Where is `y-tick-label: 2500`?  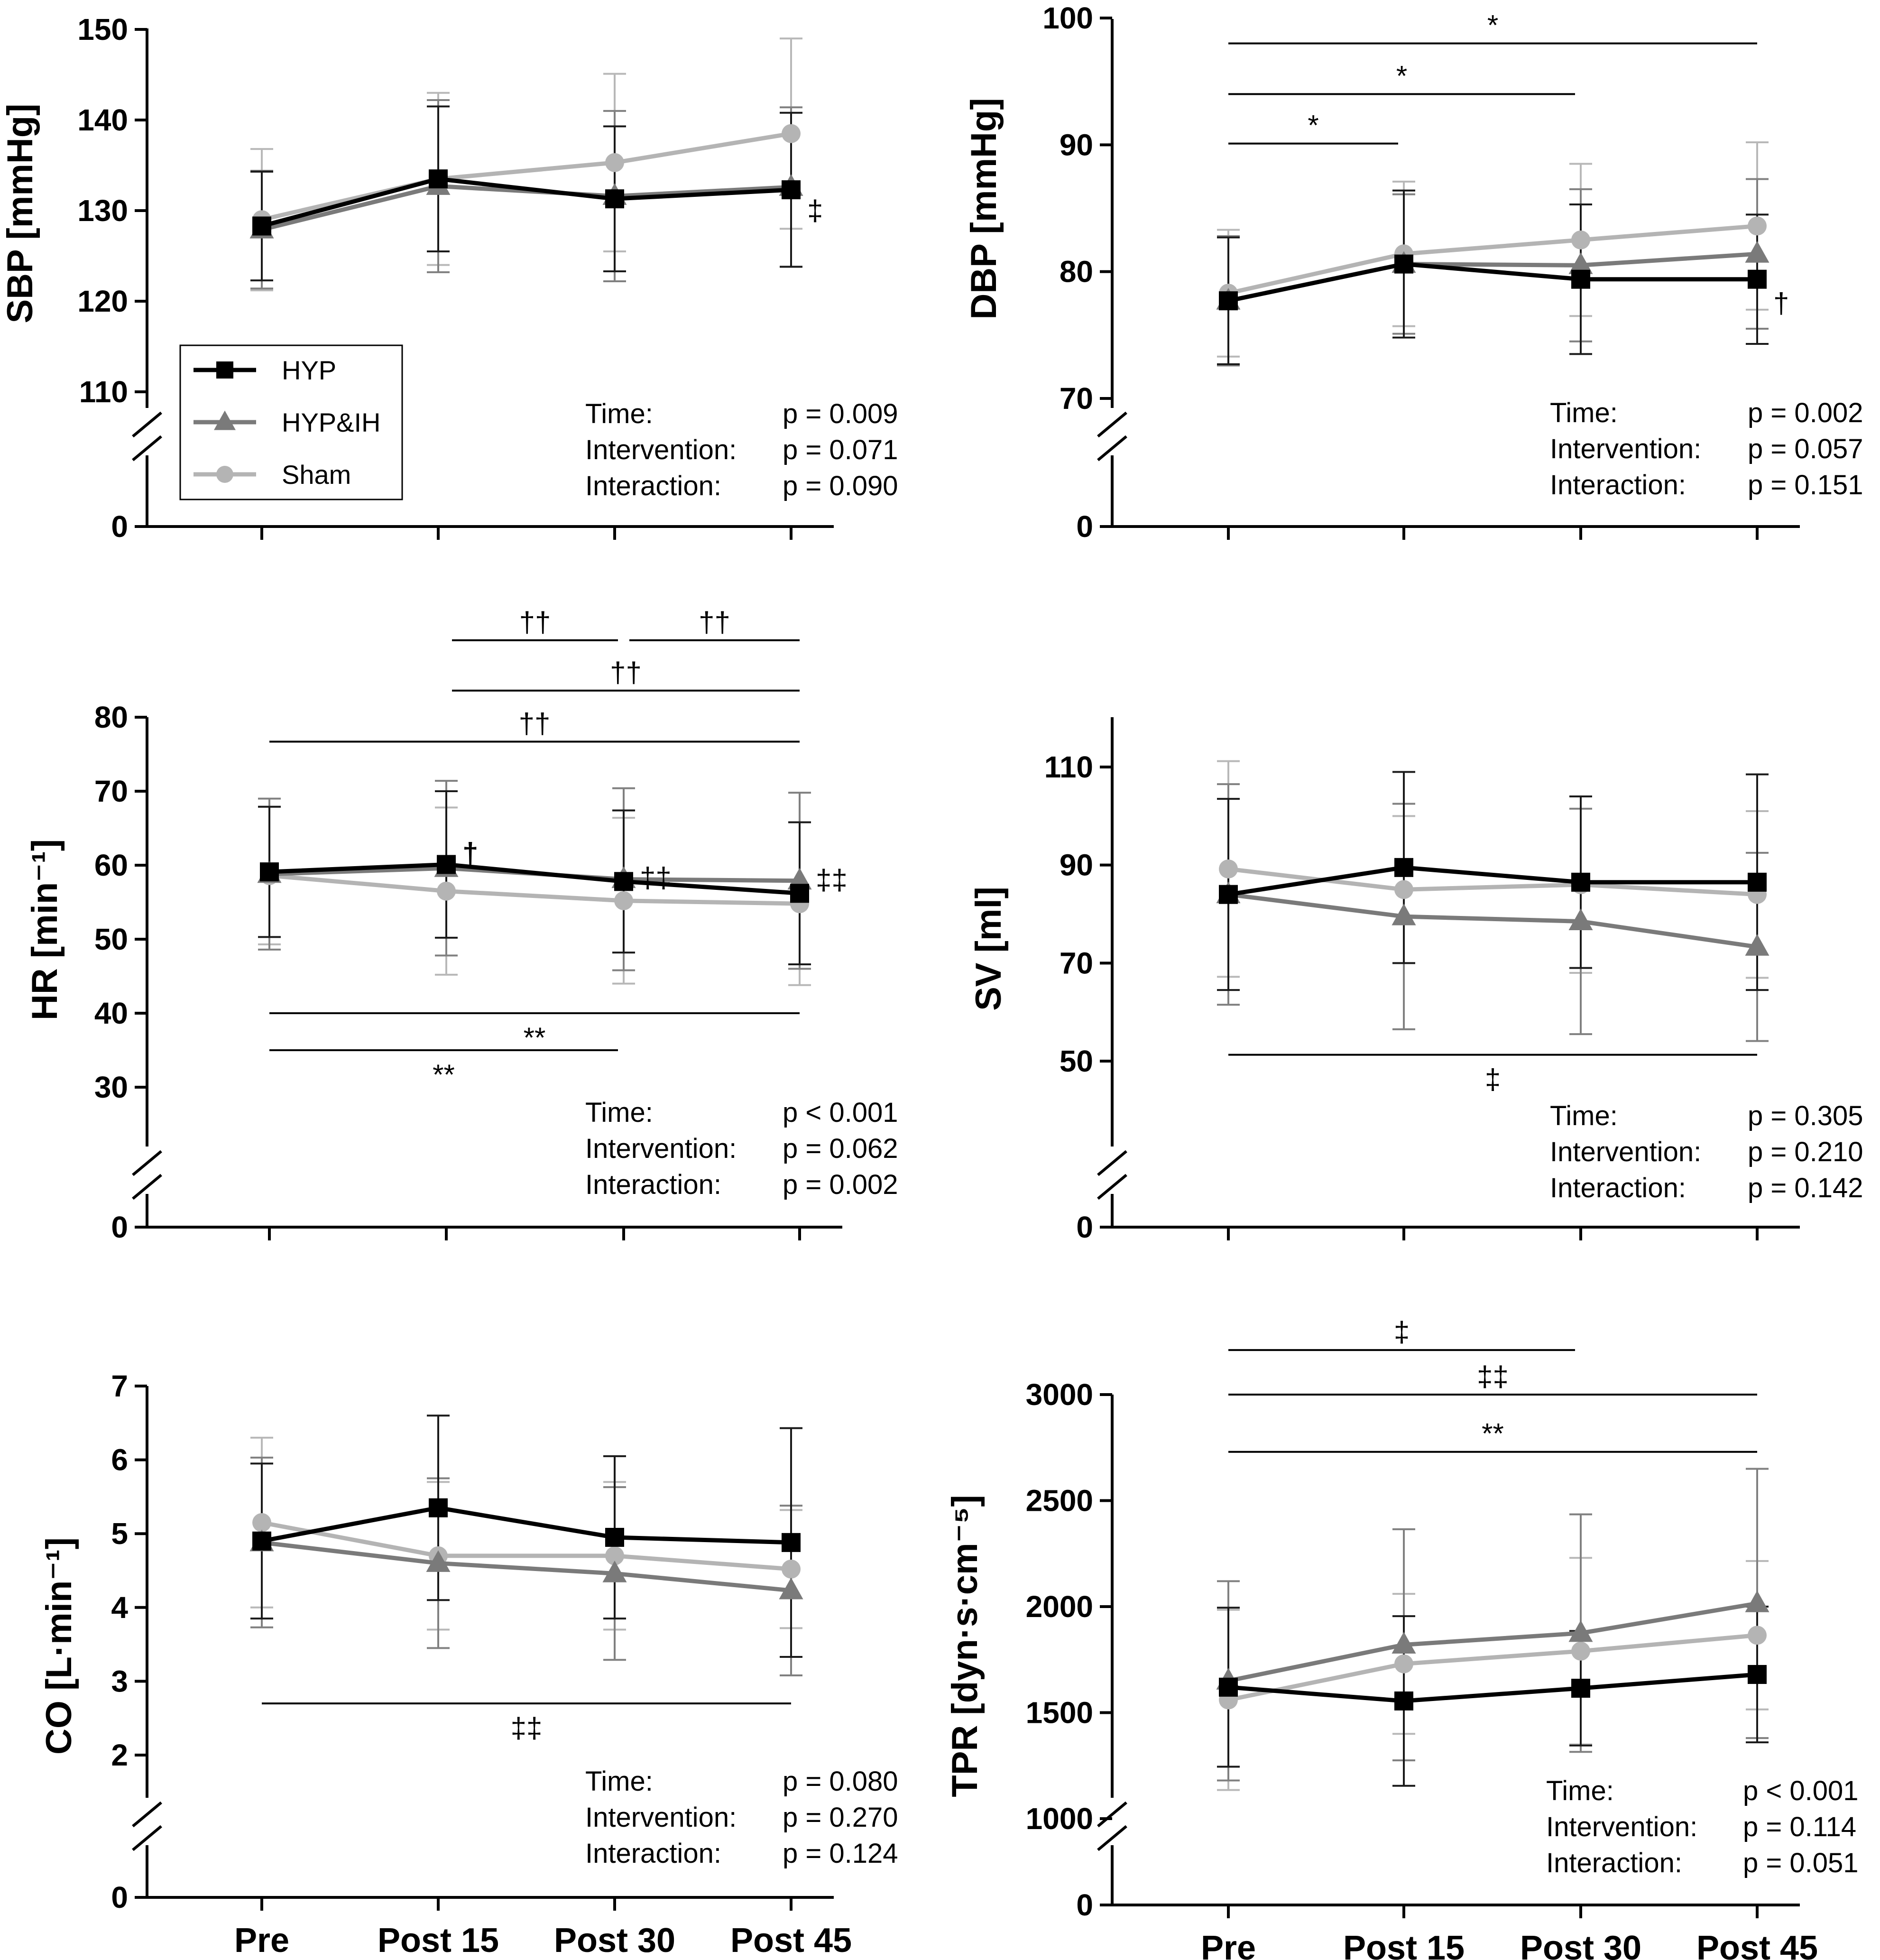
y-tick-label: 2500 is located at coordinates (1059, 1501).